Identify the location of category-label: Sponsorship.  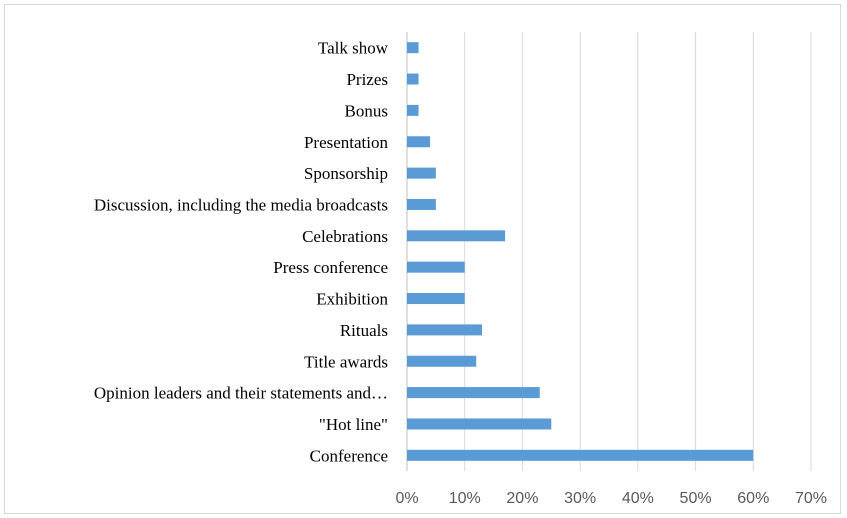
(346, 173).